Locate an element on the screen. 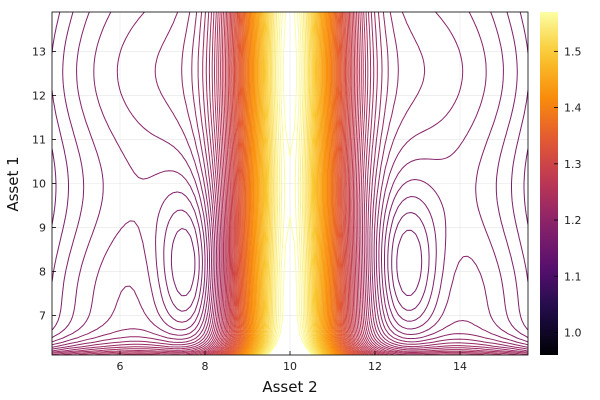  x-tick-label: 12 is located at coordinates (375, 366).